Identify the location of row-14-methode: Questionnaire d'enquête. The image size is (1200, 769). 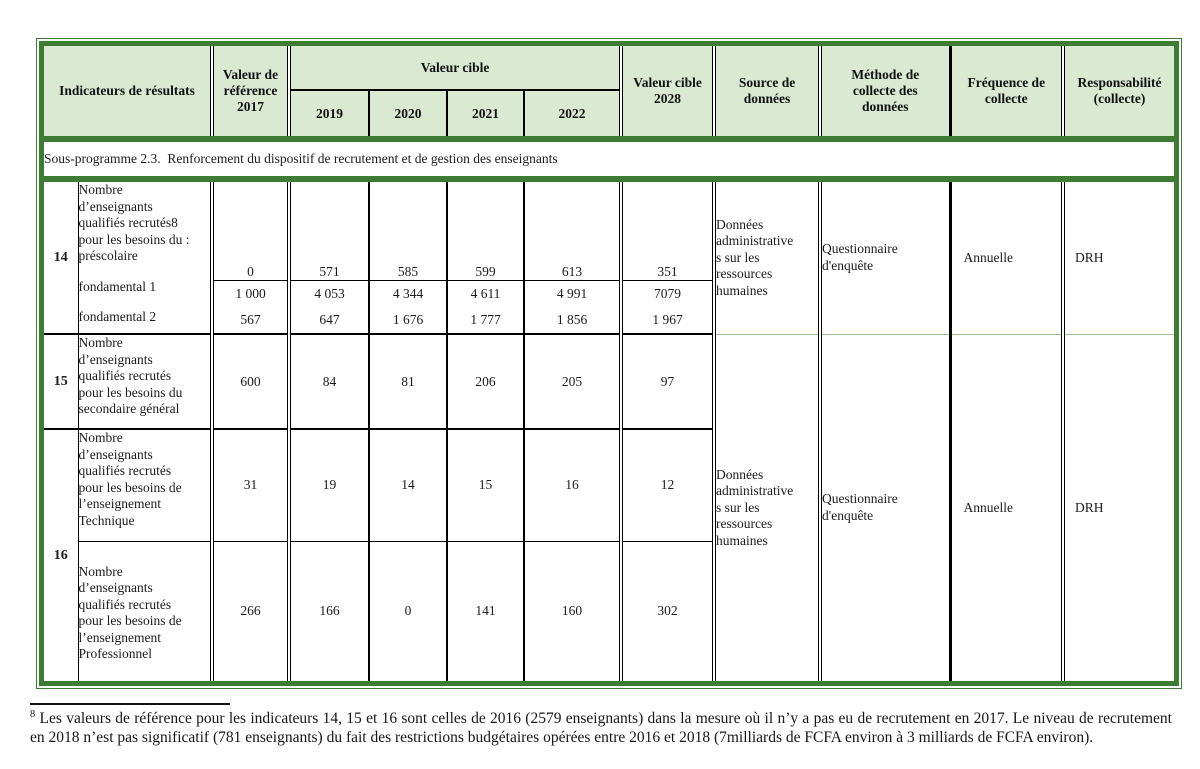
(886, 258).